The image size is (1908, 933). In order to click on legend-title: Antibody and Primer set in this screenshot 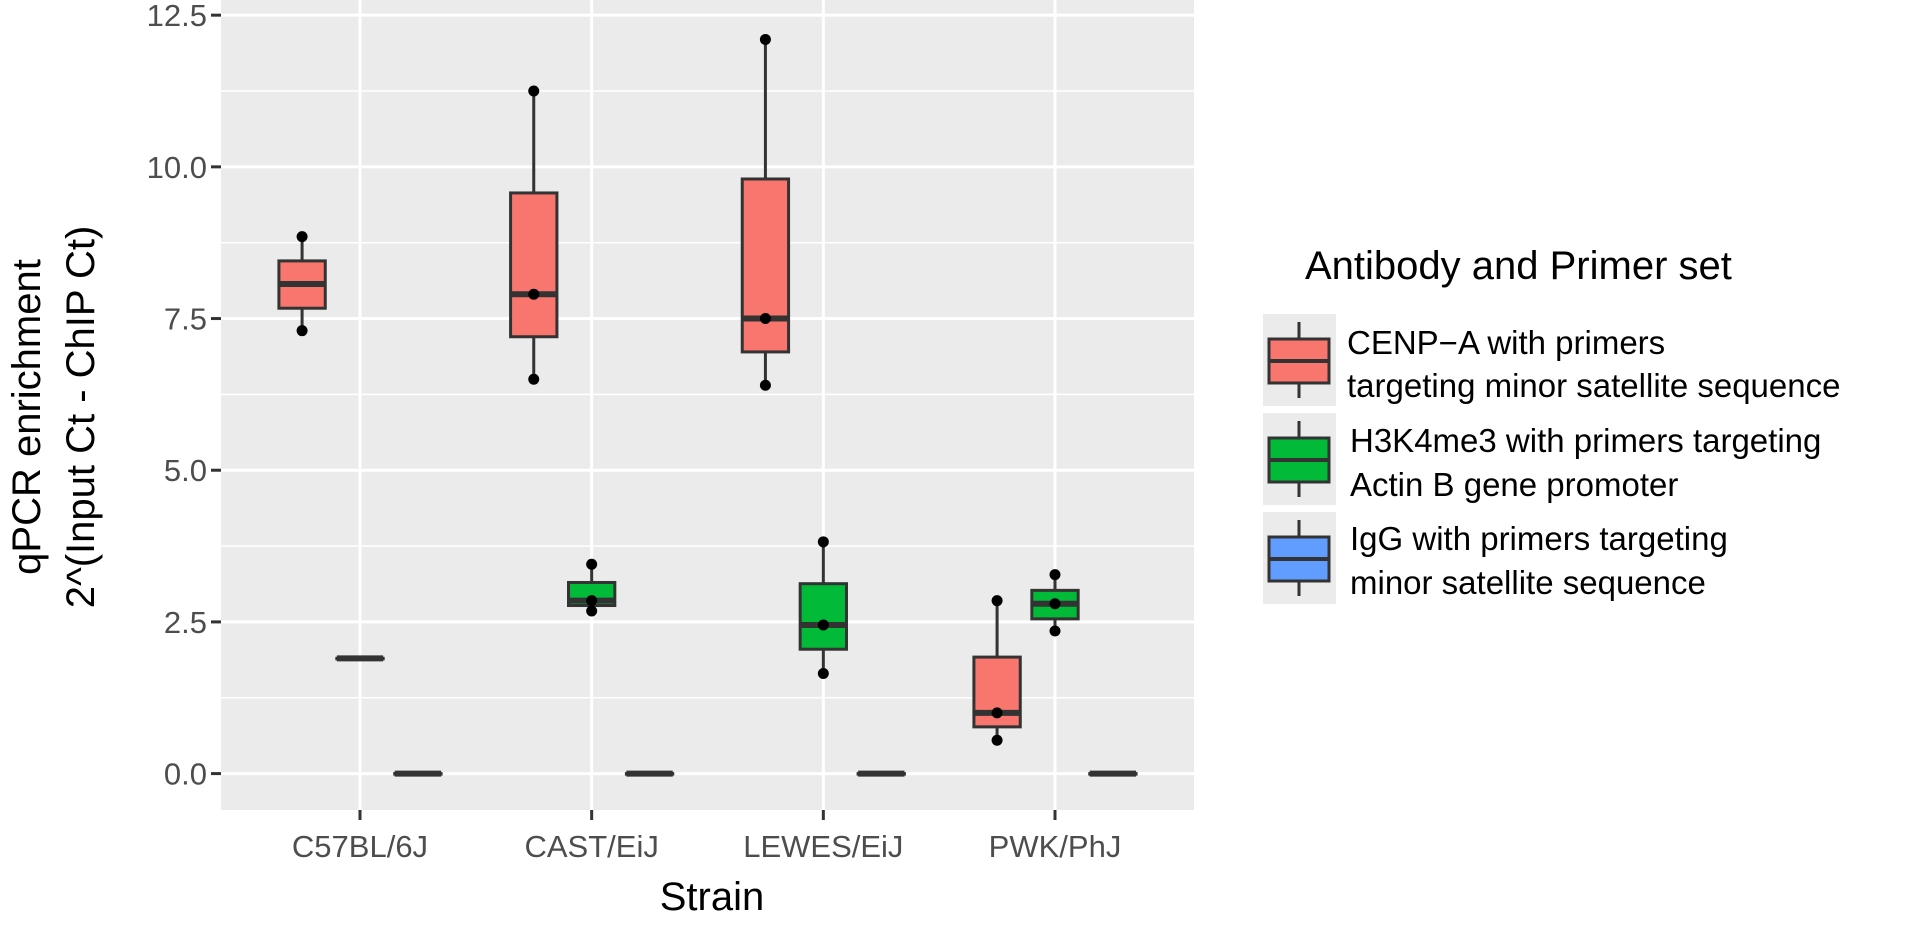, I will do `click(1518, 266)`.